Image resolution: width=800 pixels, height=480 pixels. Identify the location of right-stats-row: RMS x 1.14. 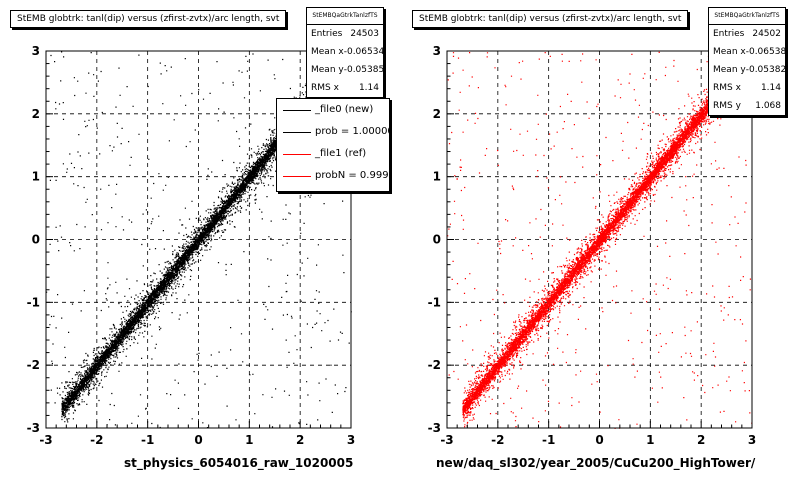
(747, 88).